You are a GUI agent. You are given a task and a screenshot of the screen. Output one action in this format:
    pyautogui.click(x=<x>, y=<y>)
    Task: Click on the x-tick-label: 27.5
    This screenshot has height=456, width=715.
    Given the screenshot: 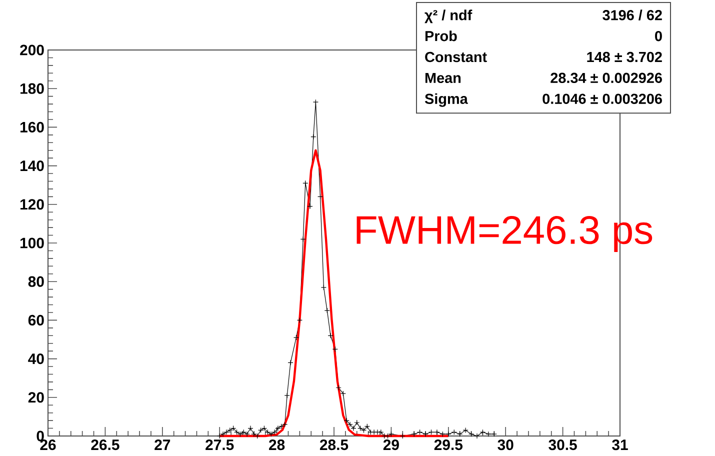 What is the action you would take?
    pyautogui.click(x=220, y=445)
    